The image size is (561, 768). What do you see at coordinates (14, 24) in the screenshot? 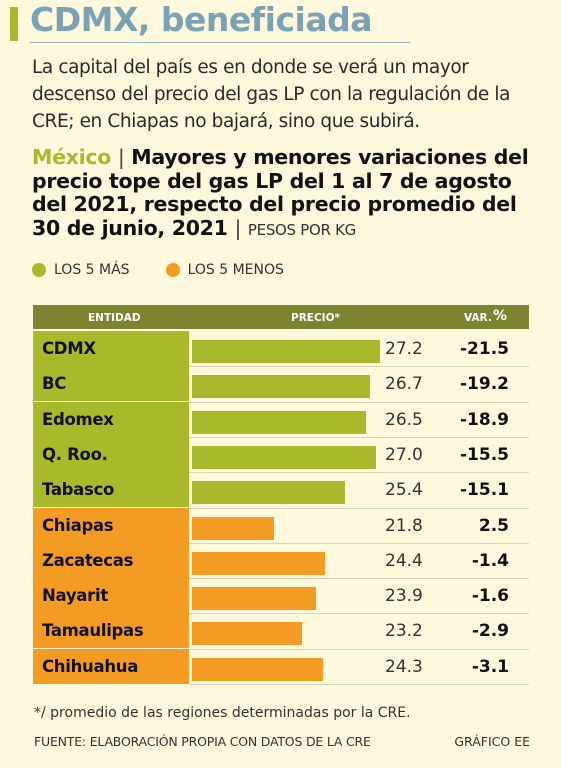
I see `title-accent-bar` at bounding box center [14, 24].